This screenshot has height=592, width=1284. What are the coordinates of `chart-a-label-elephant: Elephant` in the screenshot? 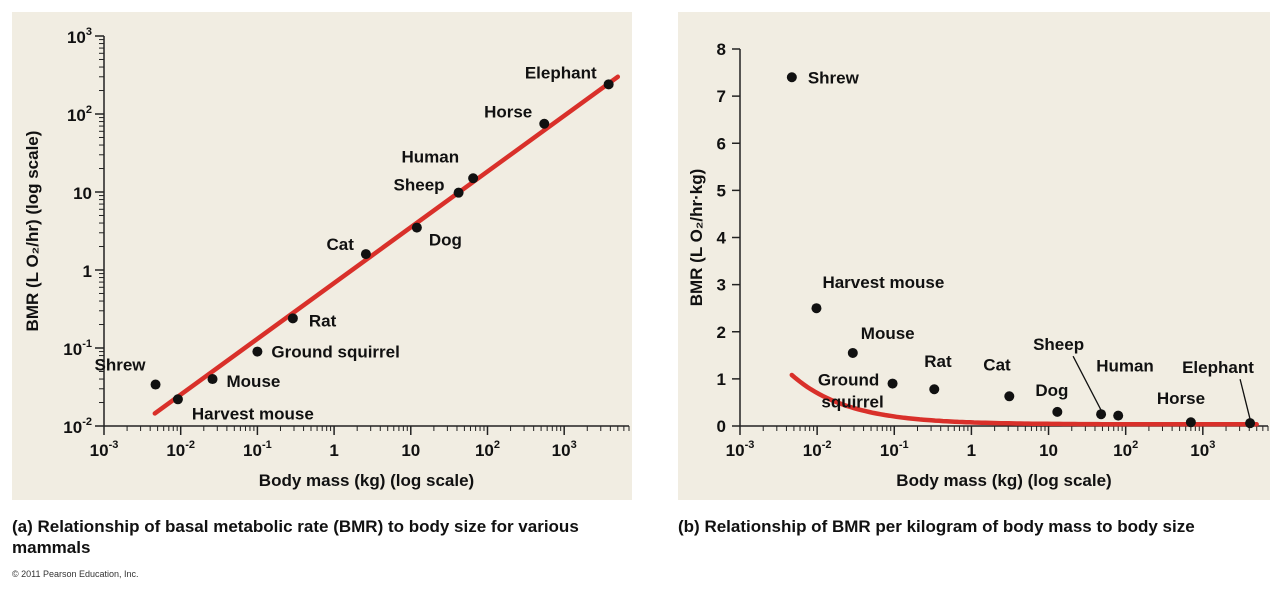 It's located at (561, 72).